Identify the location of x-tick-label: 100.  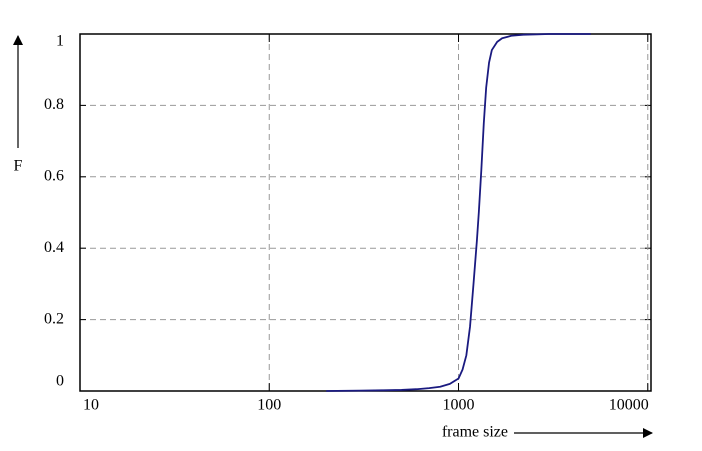
(269, 405).